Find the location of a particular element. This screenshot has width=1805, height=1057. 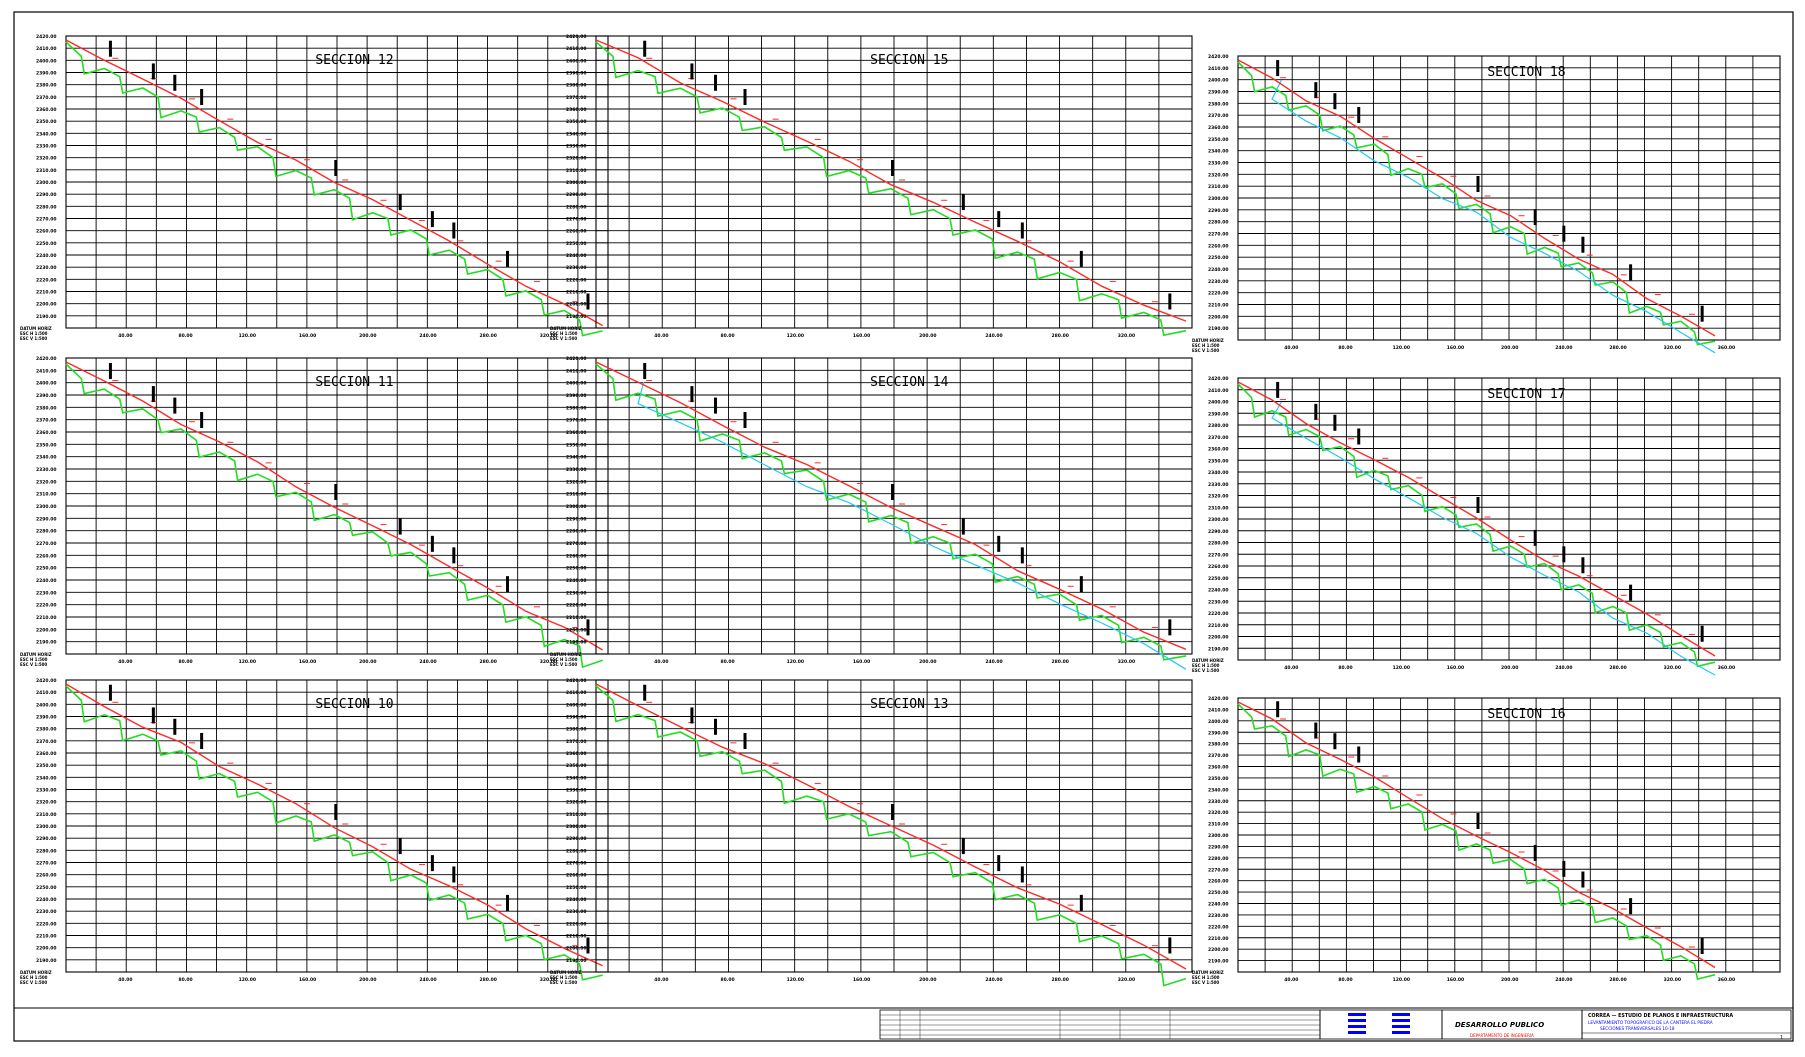

x-tick-label: 40.00 is located at coordinates (661, 662).